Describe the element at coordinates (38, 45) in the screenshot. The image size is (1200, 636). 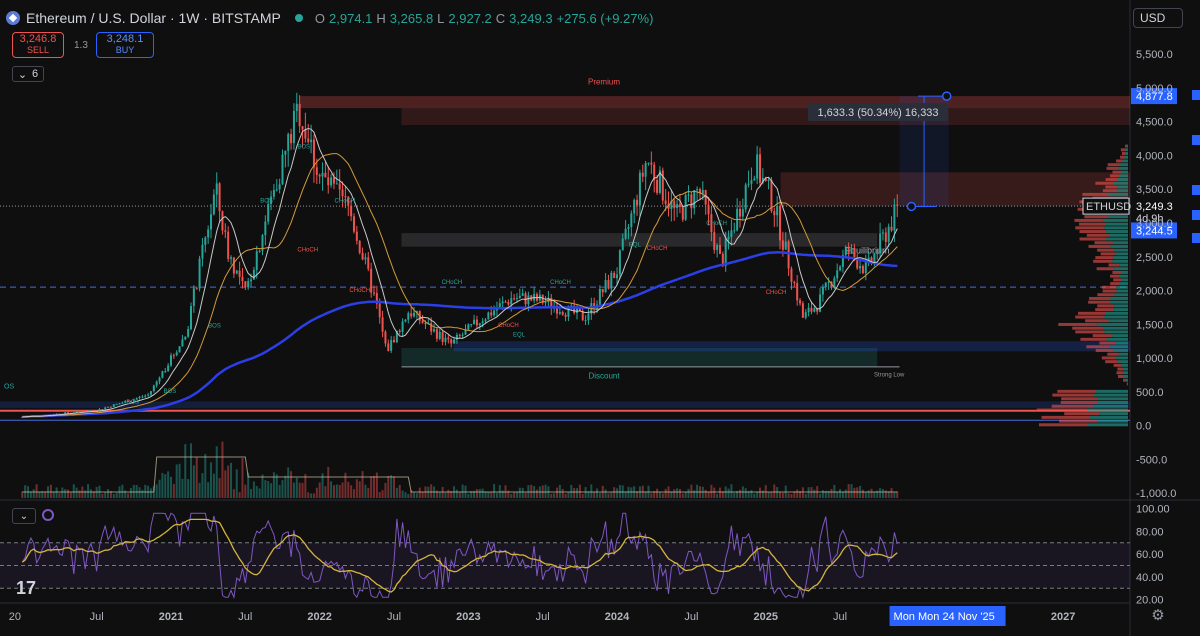
I see `sell-button: 3,246.8 SELL` at that location.